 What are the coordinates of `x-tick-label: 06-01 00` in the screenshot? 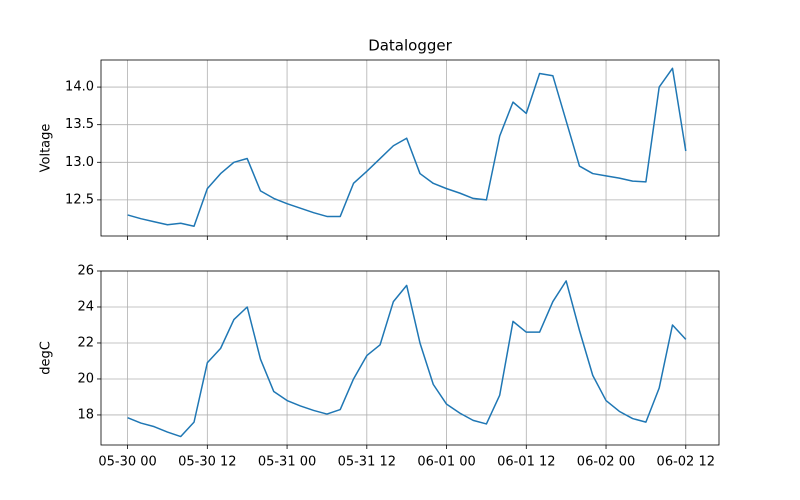 It's located at (446, 462).